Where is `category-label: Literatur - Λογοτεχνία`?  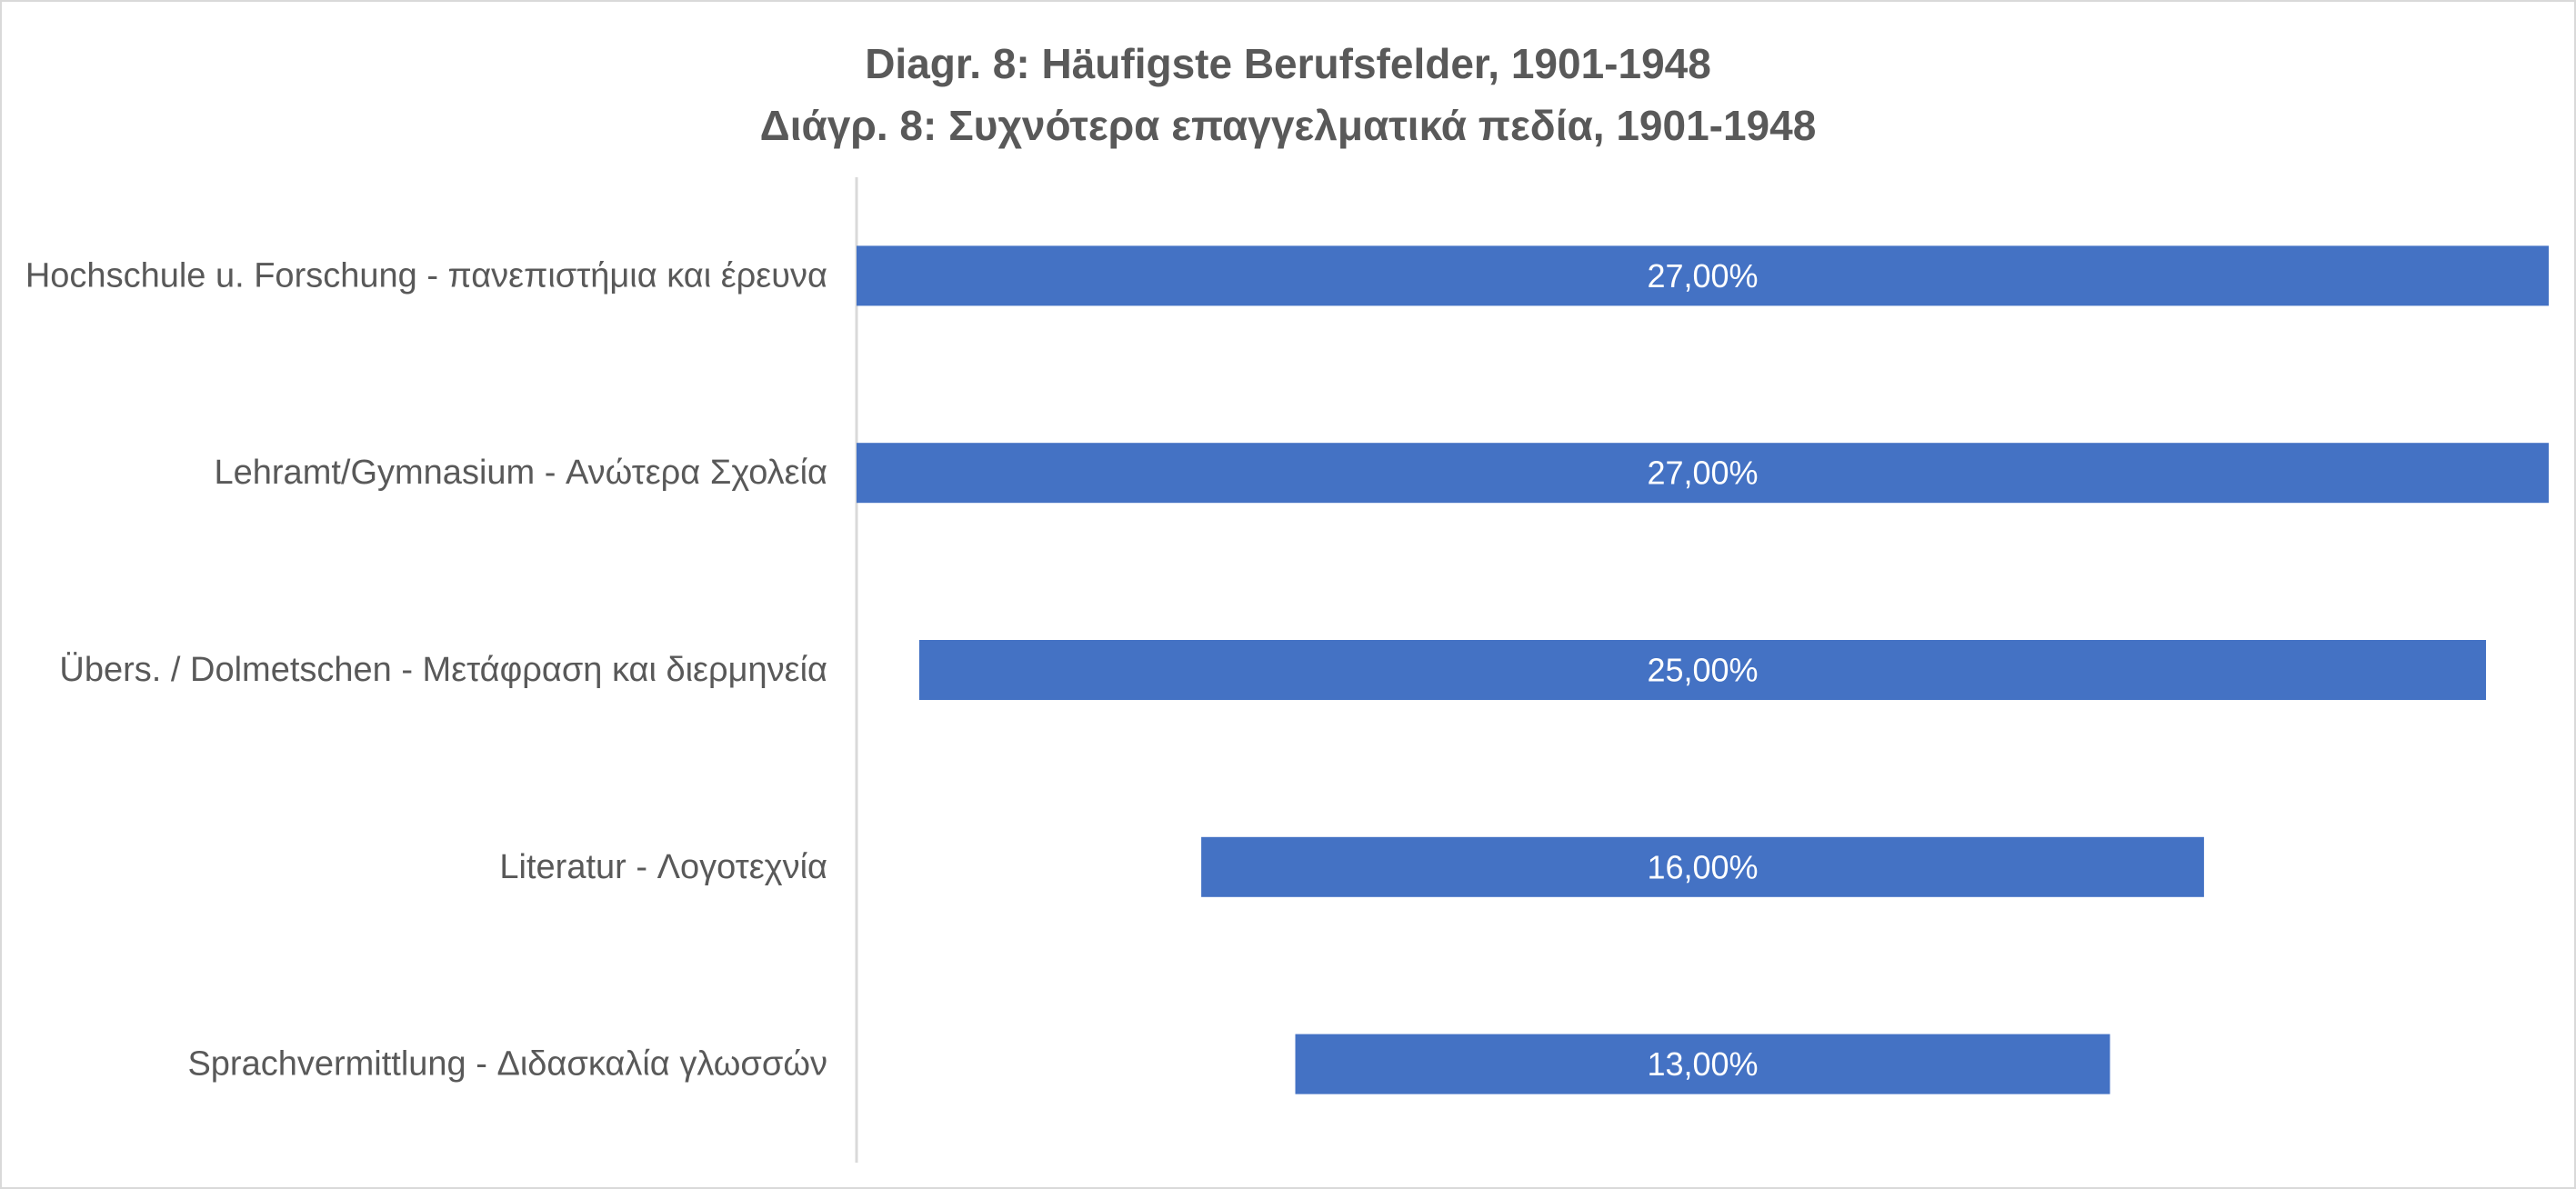
category-label: Literatur - Λογοτεχνία is located at coordinates (663, 867).